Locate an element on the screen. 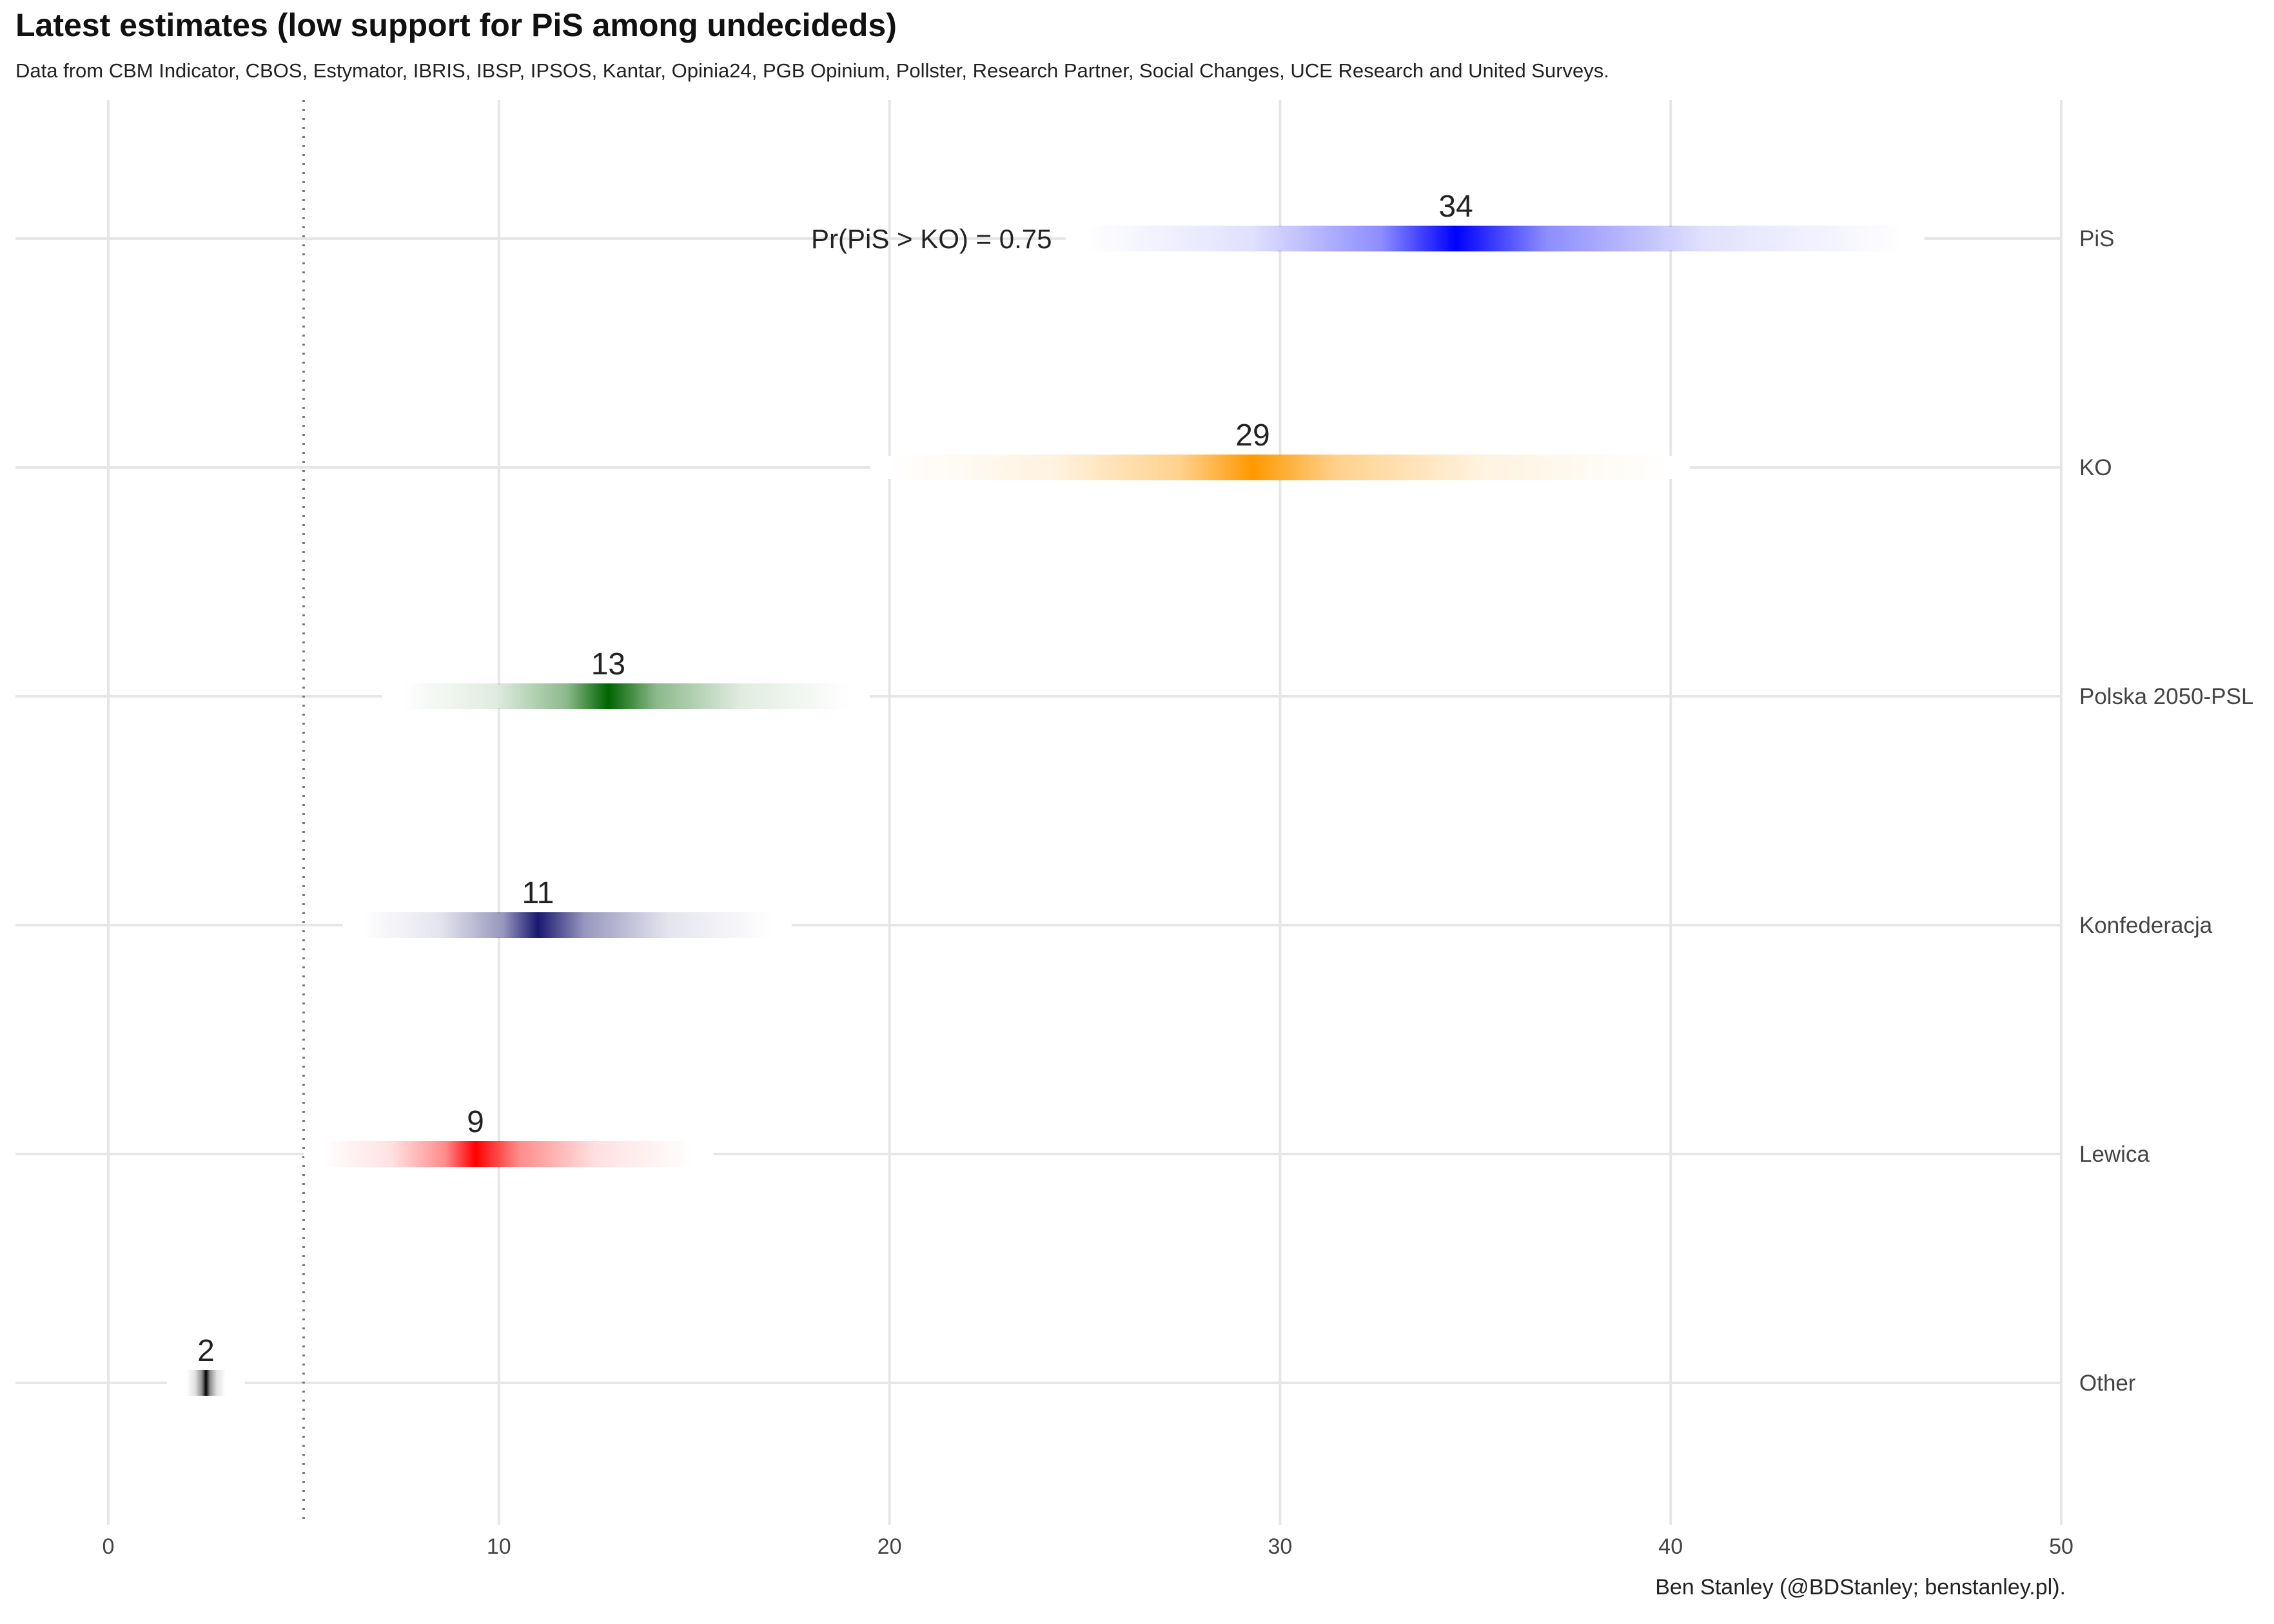 This screenshot has width=2274, height=1624. x-tick-label: 0 is located at coordinates (109, 1546).